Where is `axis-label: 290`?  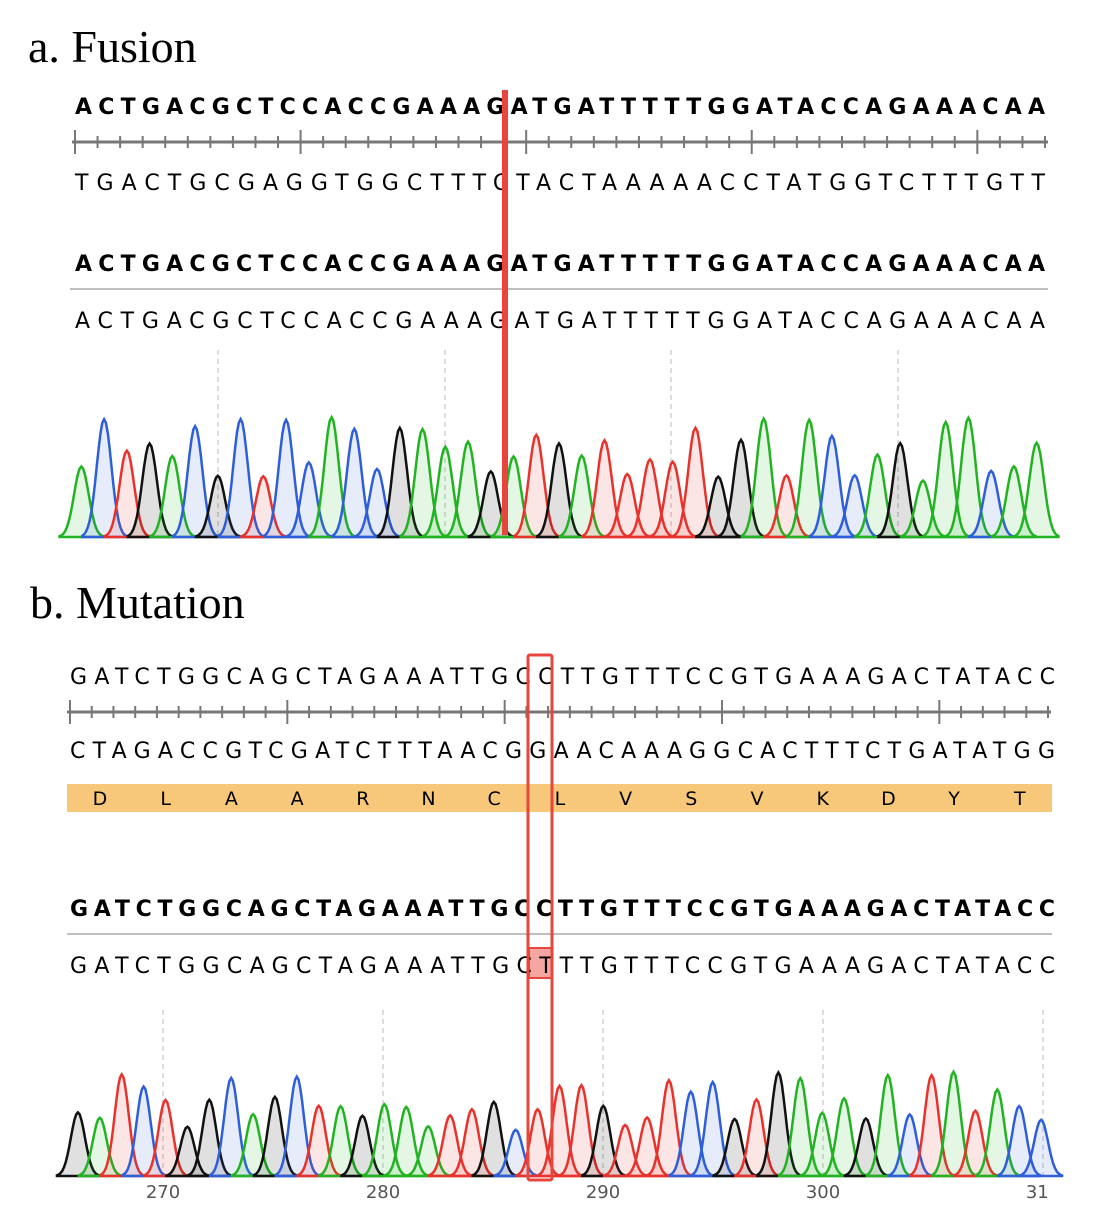 axis-label: 290 is located at coordinates (603, 1192).